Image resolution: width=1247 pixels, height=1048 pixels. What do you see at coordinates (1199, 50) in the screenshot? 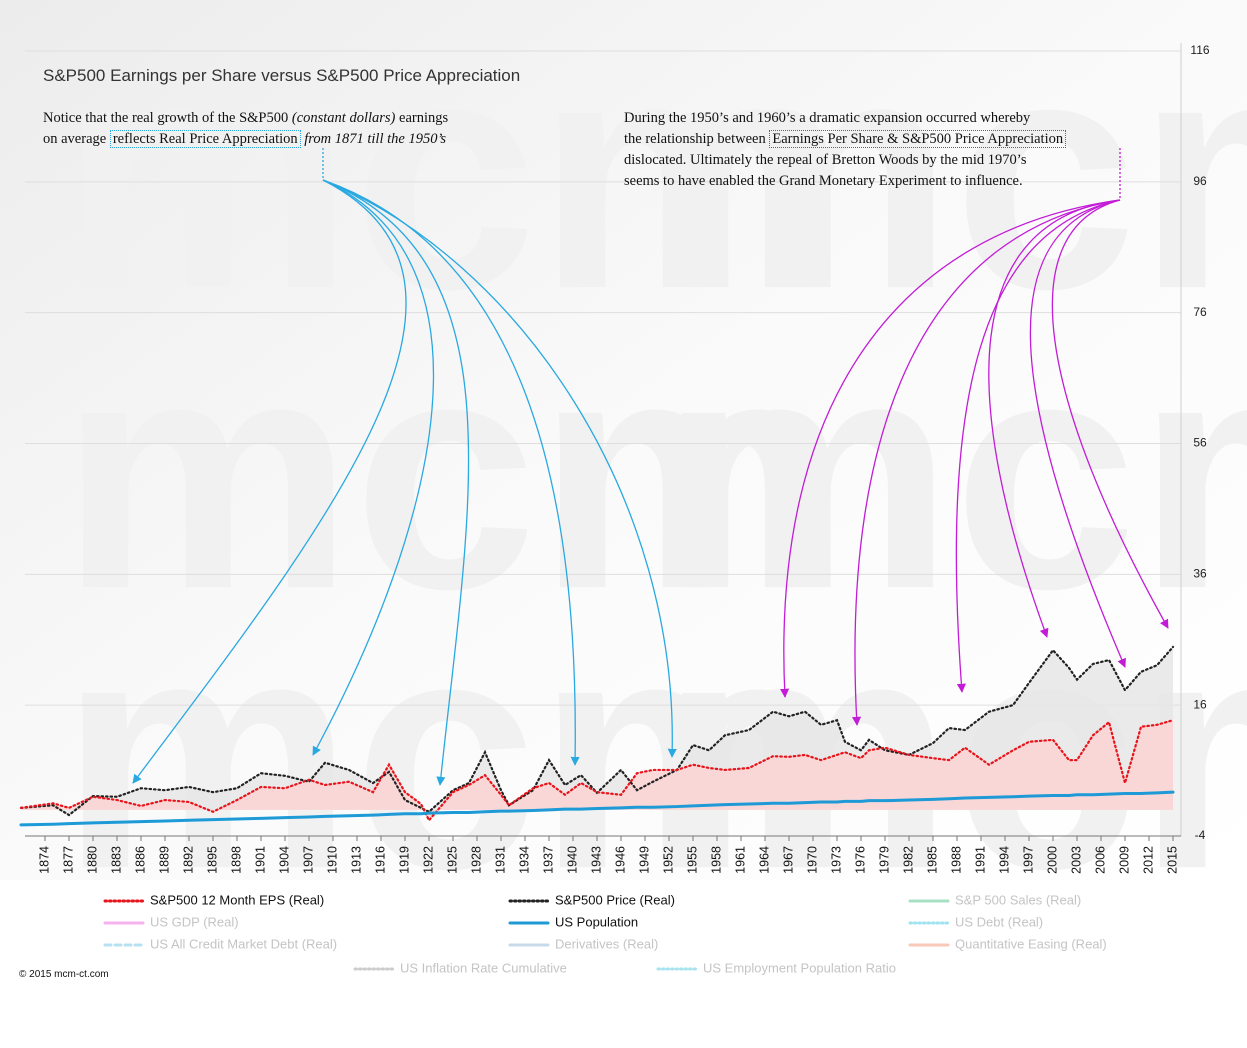
I see `y-tick-label: 116` at bounding box center [1199, 50].